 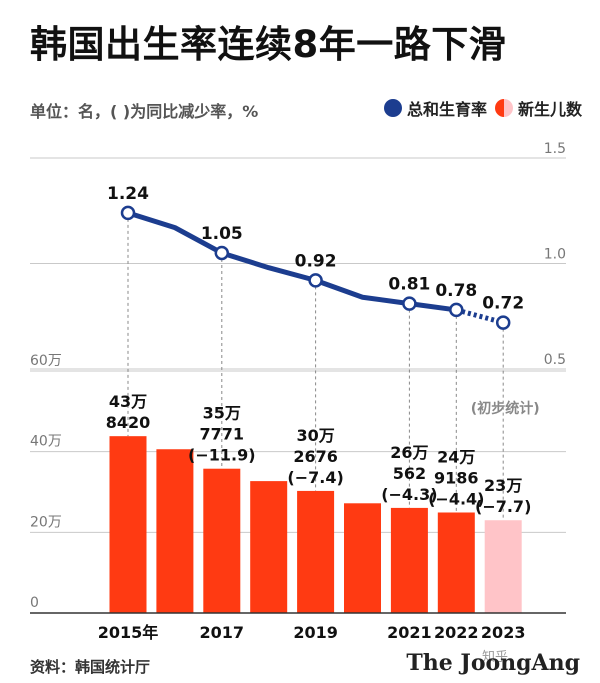 I want to click on rate-data-label: 0.72, so click(x=503, y=304).